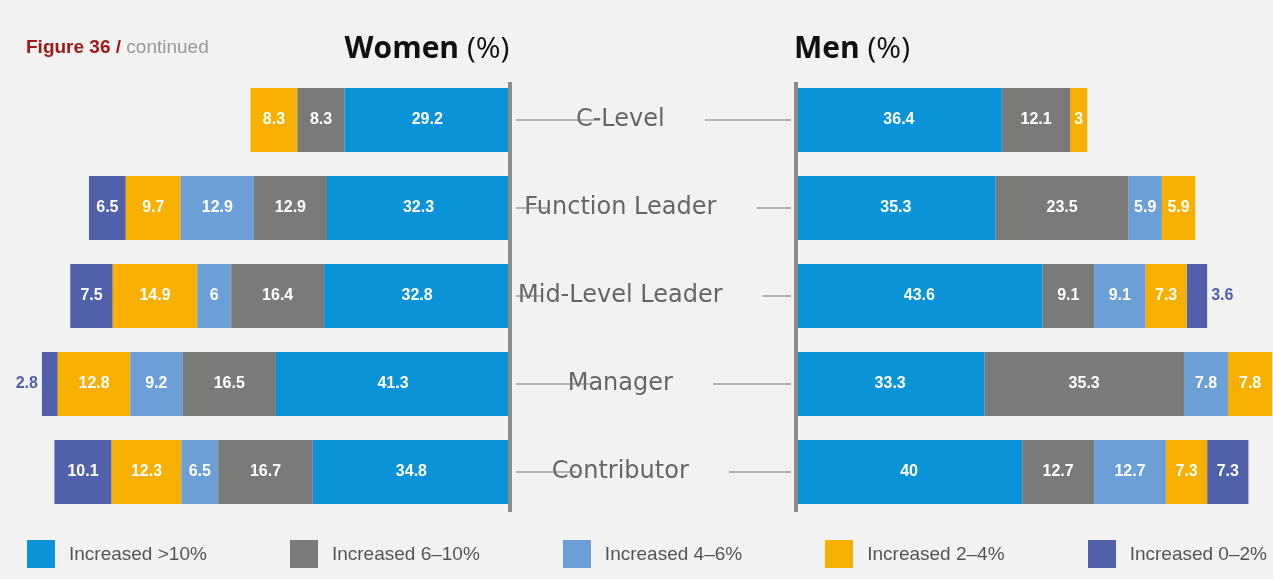 The image size is (1273, 579). I want to click on y-tick-label: Manager, so click(620, 382).